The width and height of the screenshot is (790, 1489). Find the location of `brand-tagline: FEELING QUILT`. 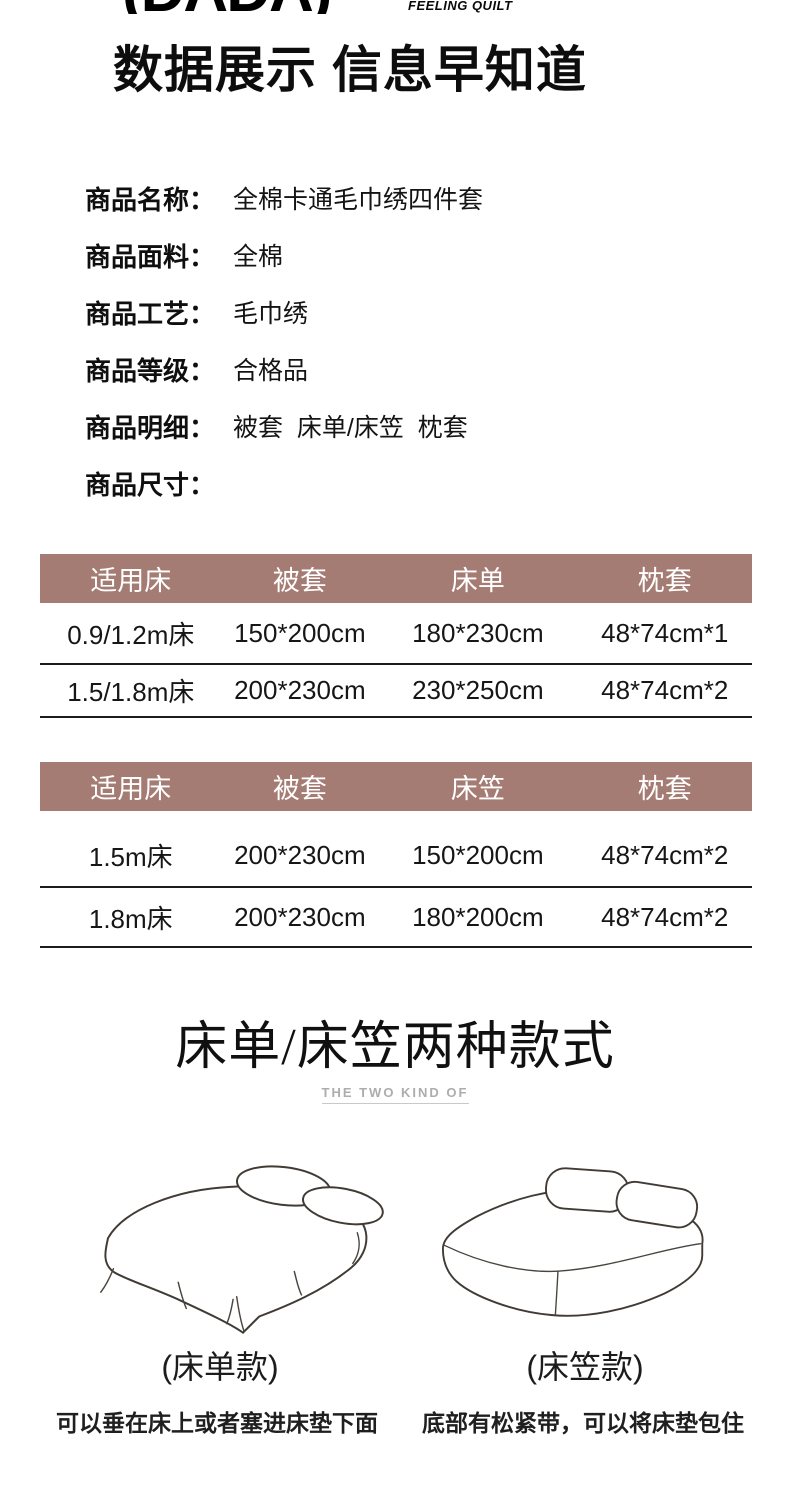

brand-tagline: FEELING QUILT is located at coordinates (460, 6).